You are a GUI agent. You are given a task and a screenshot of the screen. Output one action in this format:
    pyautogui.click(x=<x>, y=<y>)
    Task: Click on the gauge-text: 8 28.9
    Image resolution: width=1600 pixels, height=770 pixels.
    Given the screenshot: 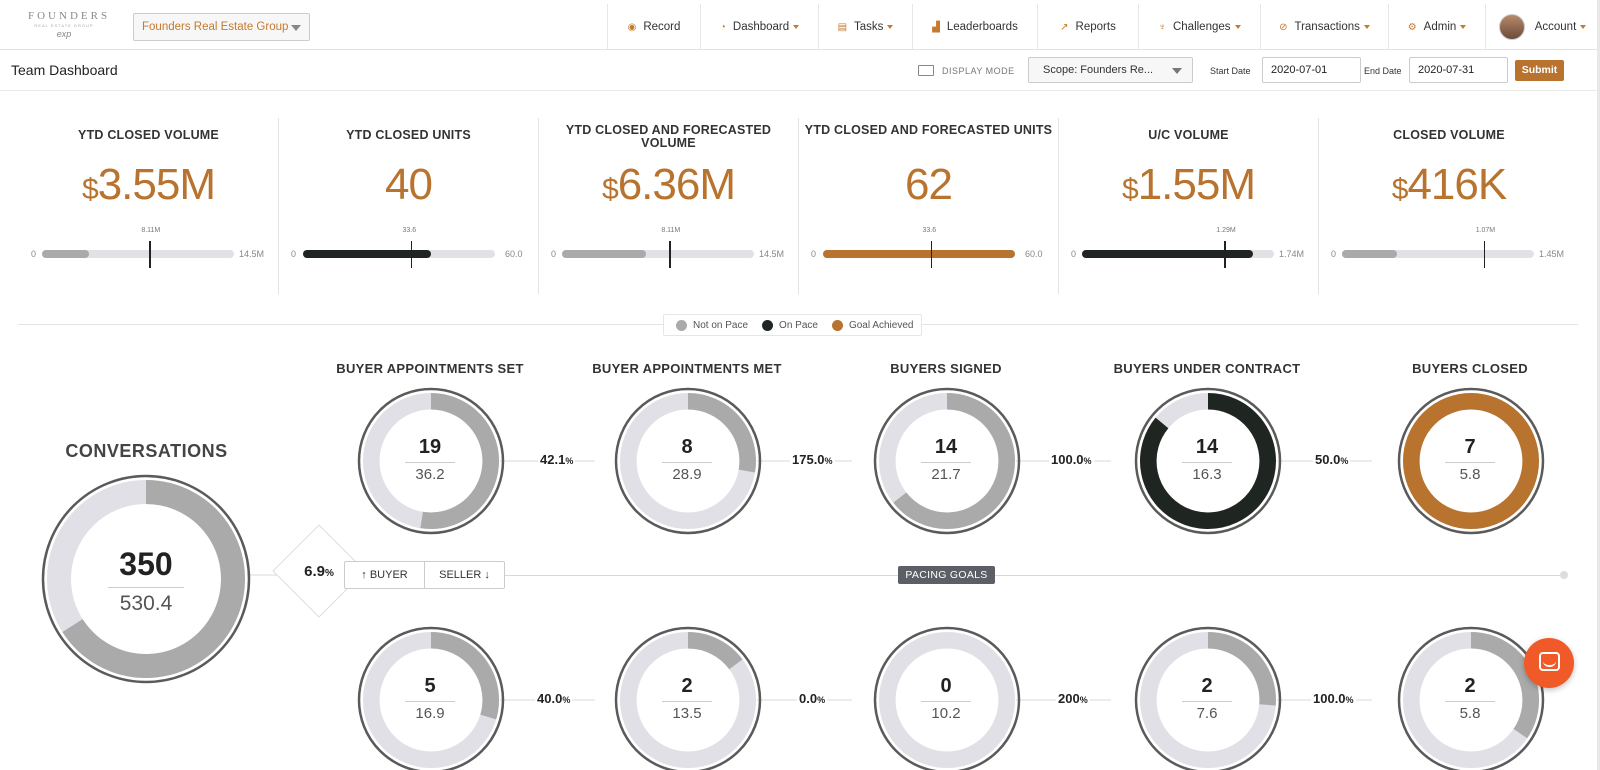 What is the action you would take?
    pyautogui.click(x=687, y=459)
    